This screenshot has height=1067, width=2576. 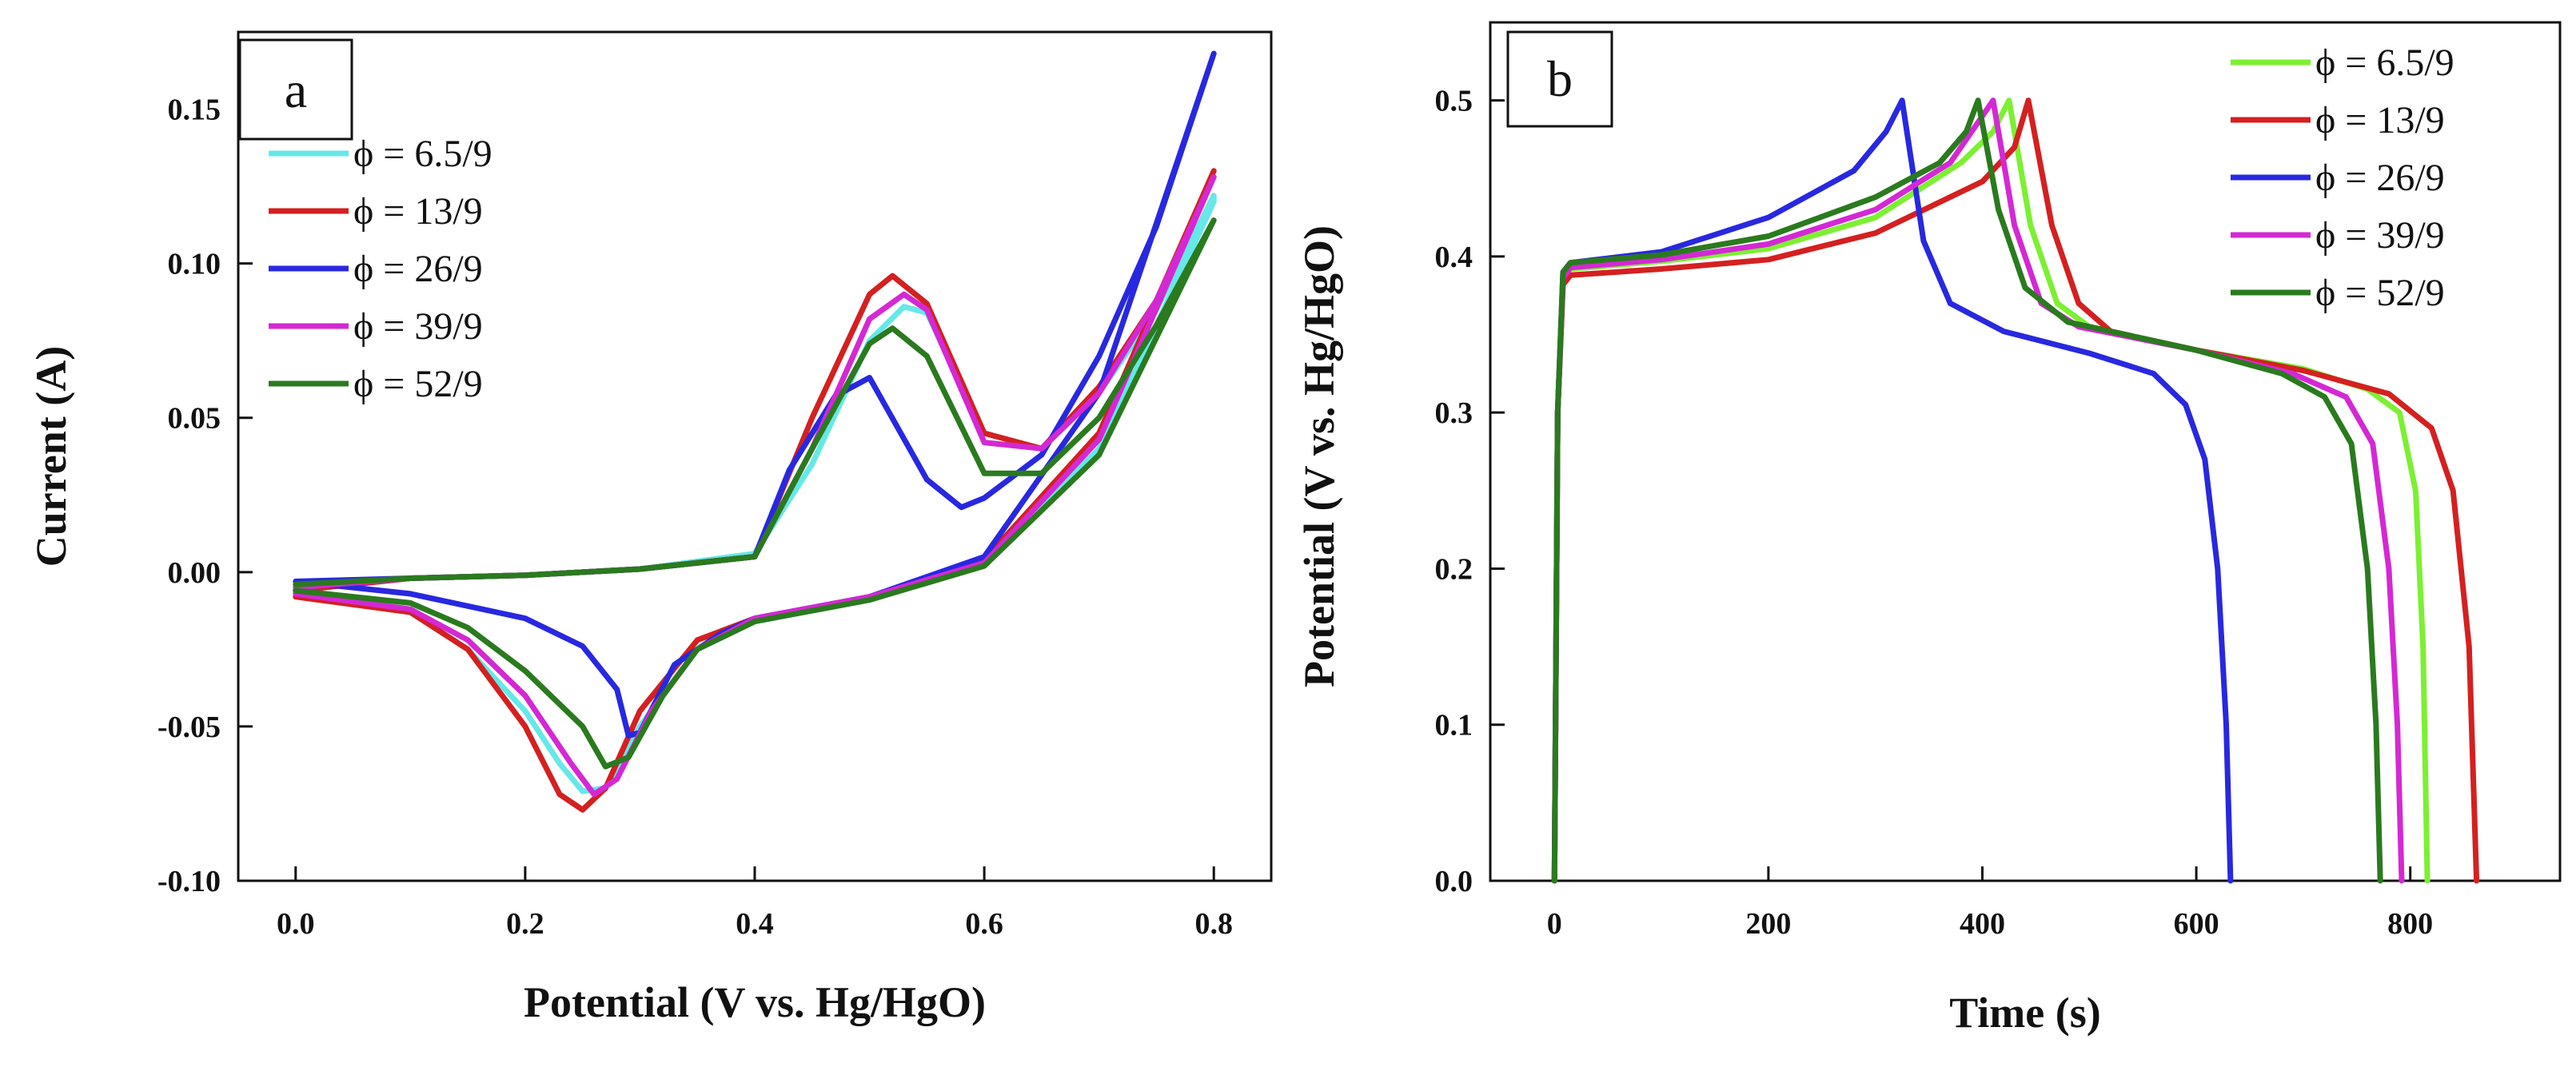 What do you see at coordinates (2197, 924) in the screenshot?
I see `panel-b-x-tick-label: 600` at bounding box center [2197, 924].